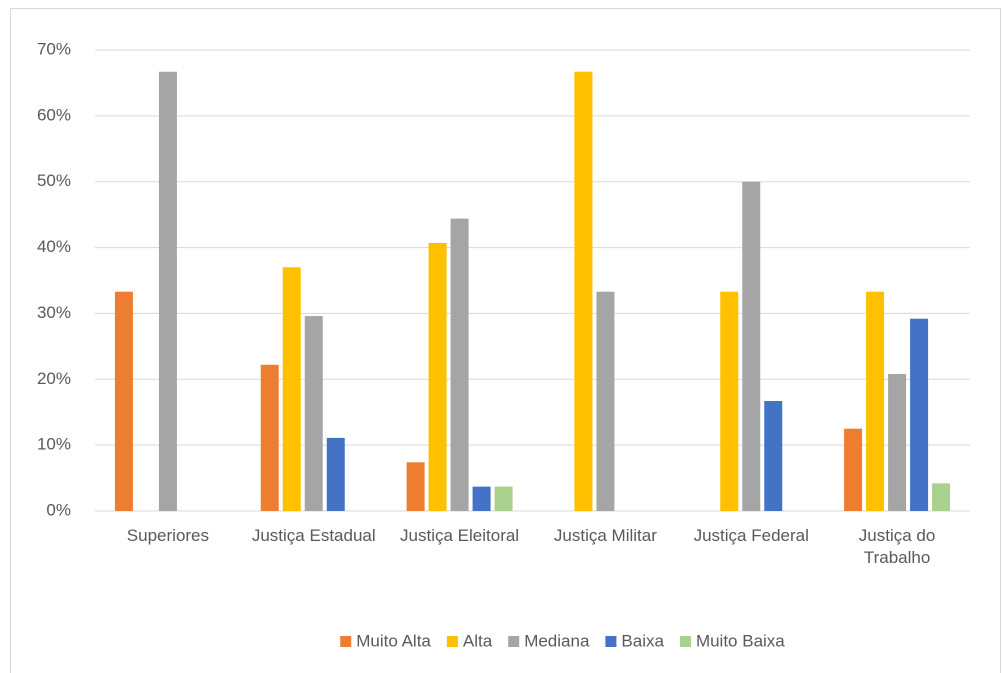  I want to click on legend-label: Muito Baixa, so click(740, 640).